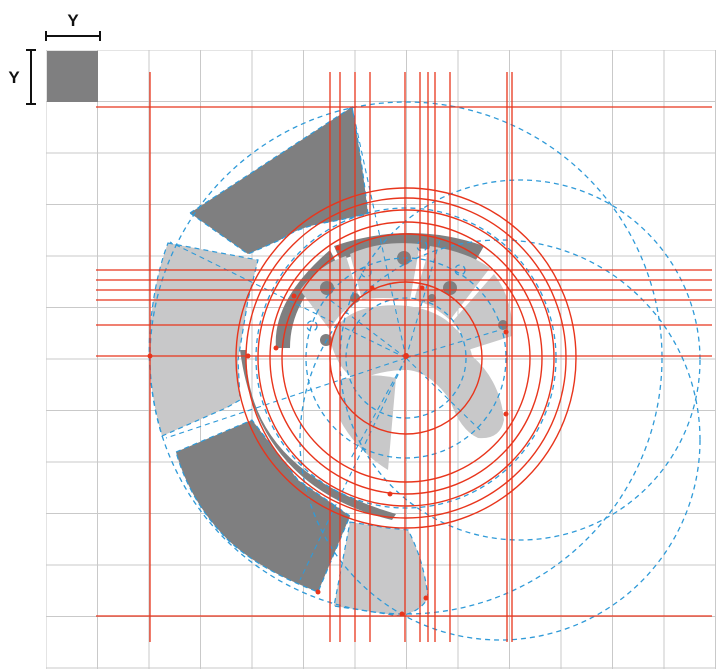 This screenshot has height=669, width=716. Describe the element at coordinates (73, 36) in the screenshot. I see `horizontal-dimension-mark` at that location.